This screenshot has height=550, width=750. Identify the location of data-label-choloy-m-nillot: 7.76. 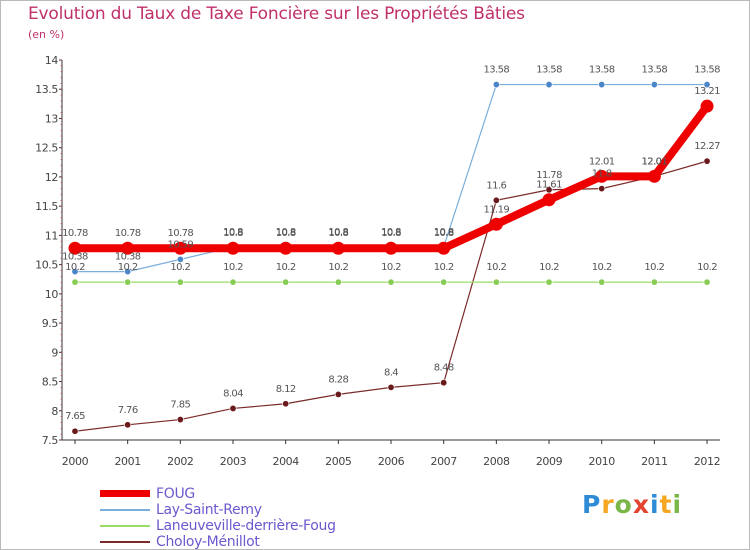
(128, 410).